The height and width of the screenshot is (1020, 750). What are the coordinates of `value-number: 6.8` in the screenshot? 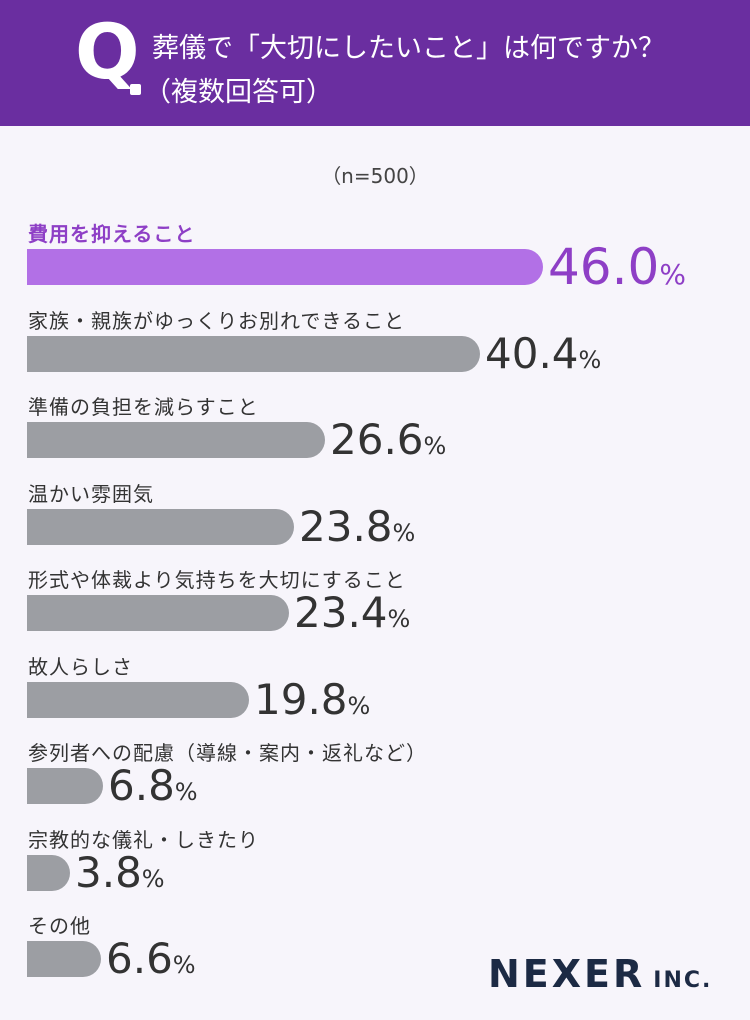 It's located at (141, 785).